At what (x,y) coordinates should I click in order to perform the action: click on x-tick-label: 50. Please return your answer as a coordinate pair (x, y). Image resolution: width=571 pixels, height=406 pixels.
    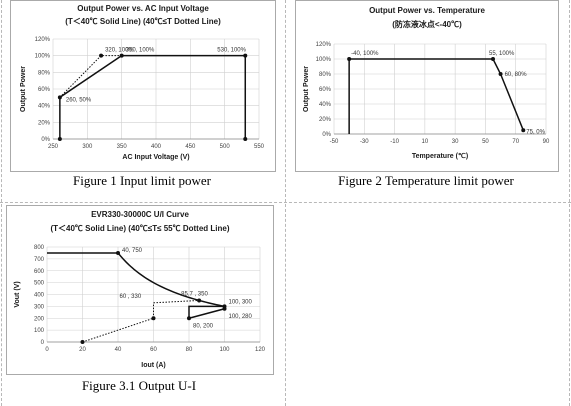
    Looking at the image, I should click on (485, 142).